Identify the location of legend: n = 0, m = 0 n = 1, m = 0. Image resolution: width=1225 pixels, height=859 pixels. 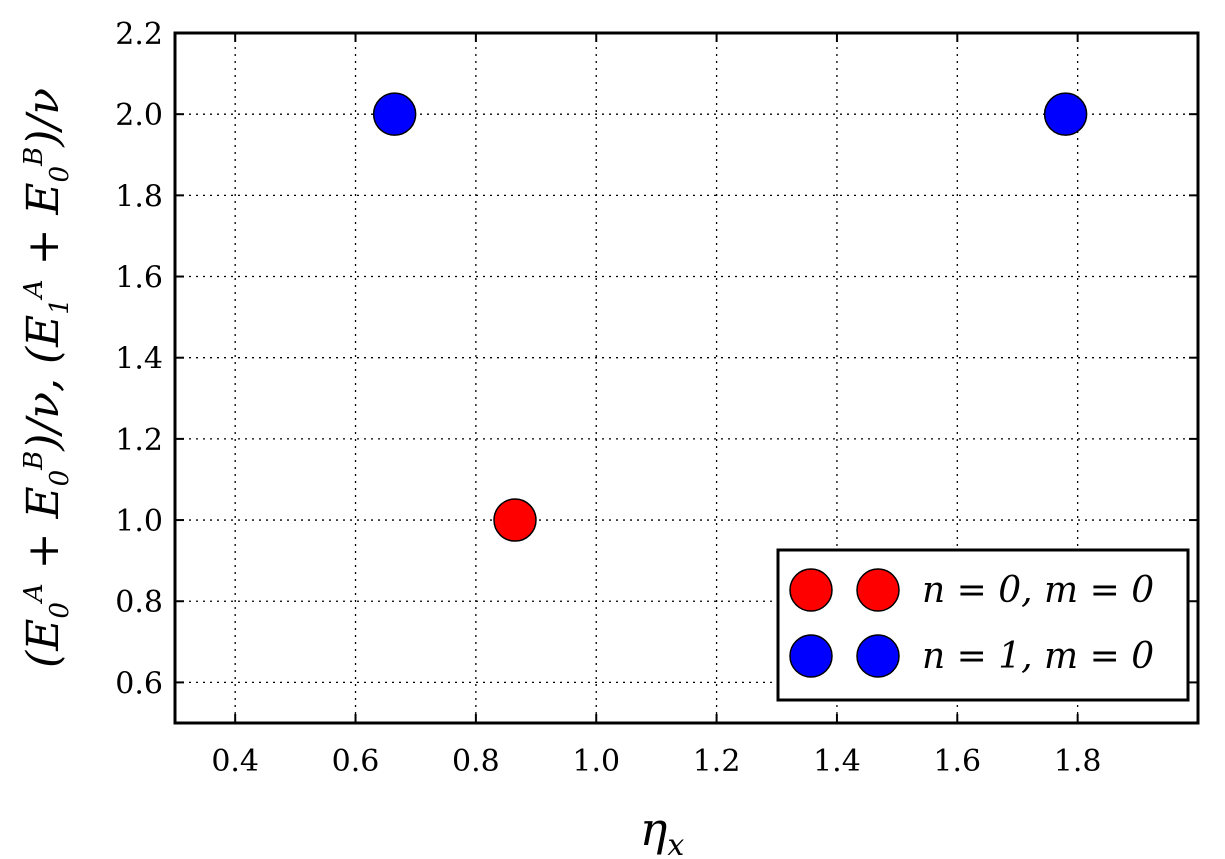
(983, 625).